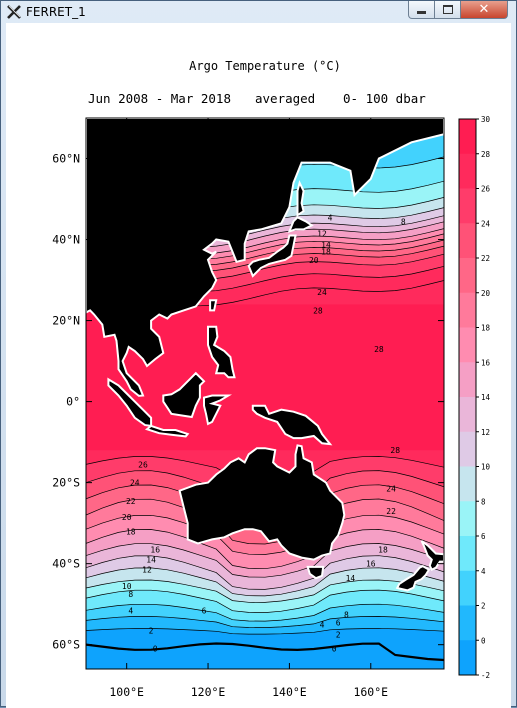  I want to click on colorbar-tick-label: 30, so click(486, 119).